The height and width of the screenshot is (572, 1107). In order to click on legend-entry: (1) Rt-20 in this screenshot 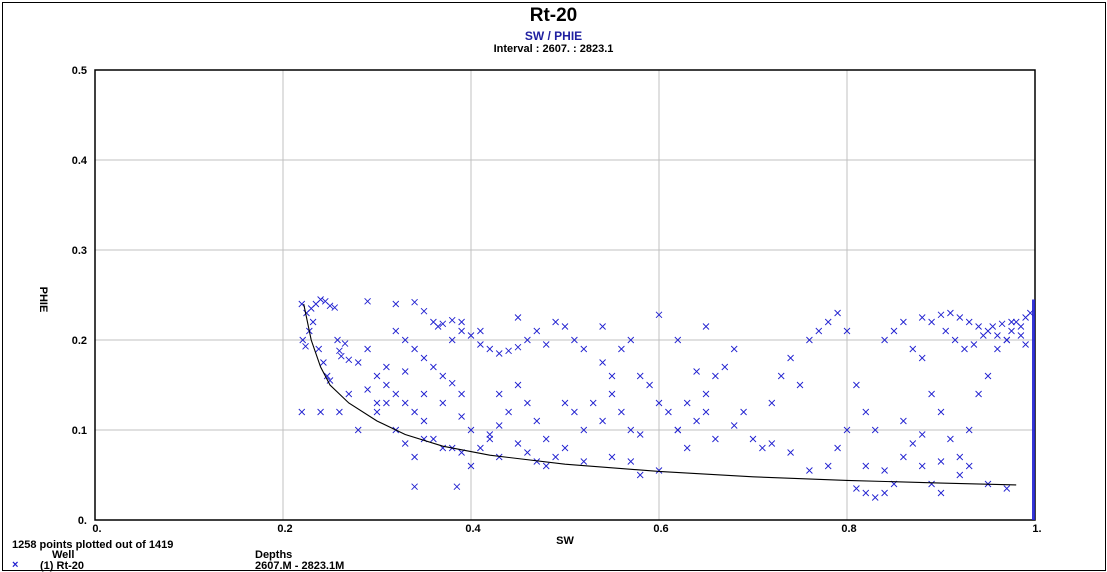, I will do `click(62, 566)`.